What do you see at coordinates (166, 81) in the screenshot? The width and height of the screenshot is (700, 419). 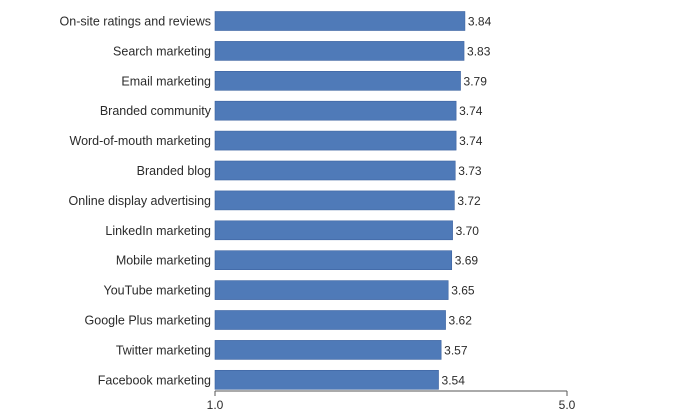 I see `category-label: Email marketing` at bounding box center [166, 81].